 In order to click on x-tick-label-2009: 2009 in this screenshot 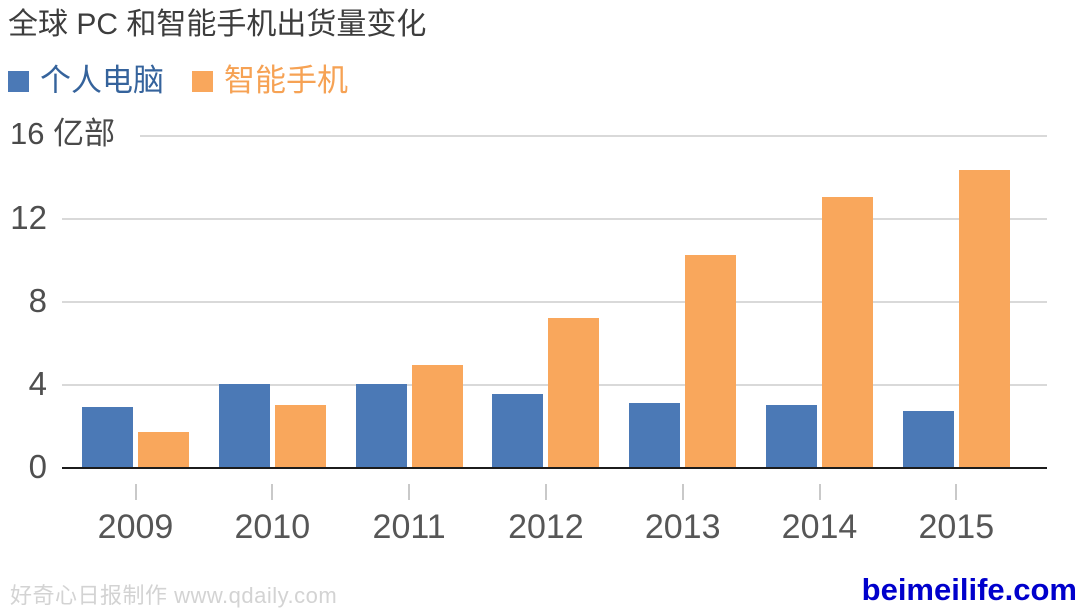, I will do `click(135, 527)`.